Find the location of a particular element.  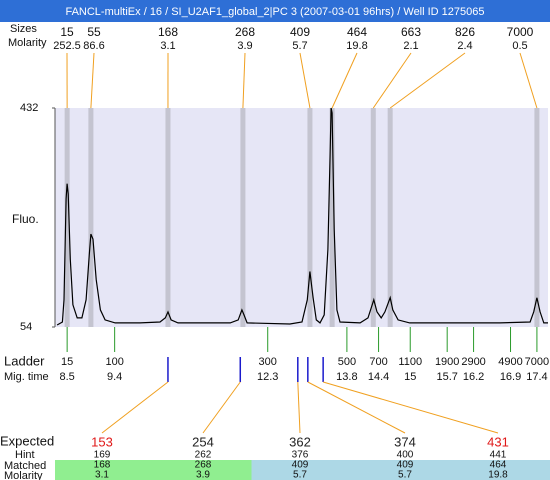

header-bar is located at coordinates (275, 11).